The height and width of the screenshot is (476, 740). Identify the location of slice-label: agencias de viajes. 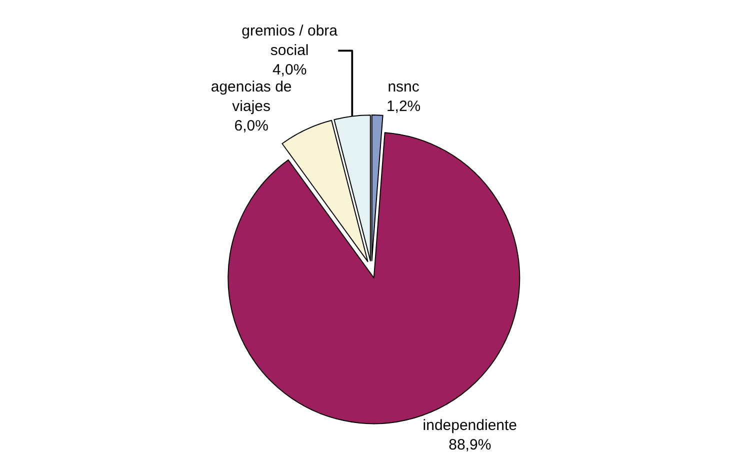
(251, 97).